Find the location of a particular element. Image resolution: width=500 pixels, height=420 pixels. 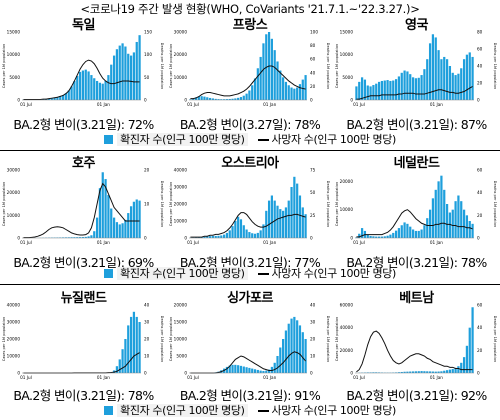

y2-tick-label: 150 is located at coordinates (148, 32).